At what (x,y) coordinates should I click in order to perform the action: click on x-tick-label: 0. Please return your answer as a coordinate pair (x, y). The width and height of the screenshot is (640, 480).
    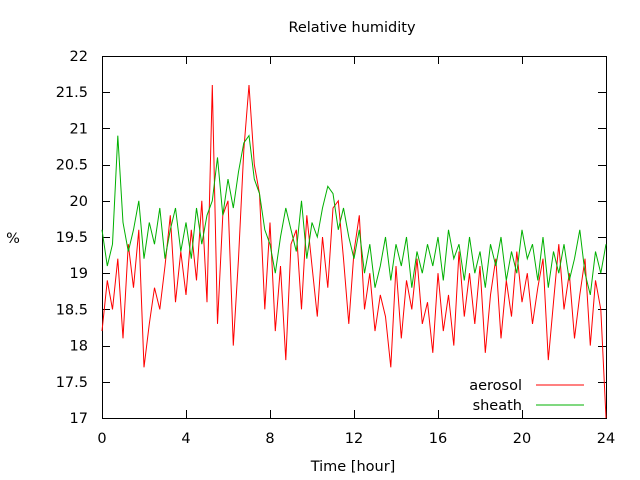
    Looking at the image, I should click on (101, 439).